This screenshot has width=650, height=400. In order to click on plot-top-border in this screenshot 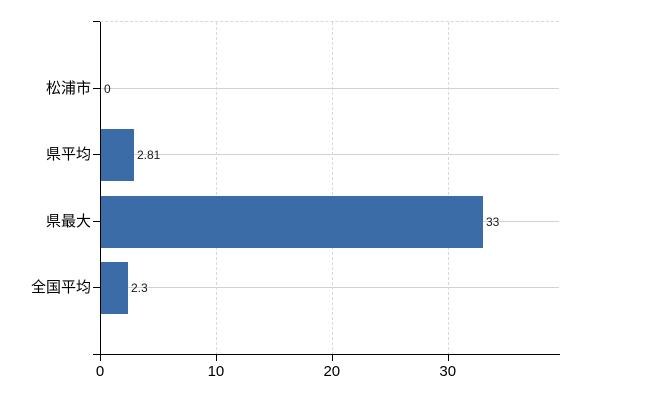, I will do `click(329, 21)`.